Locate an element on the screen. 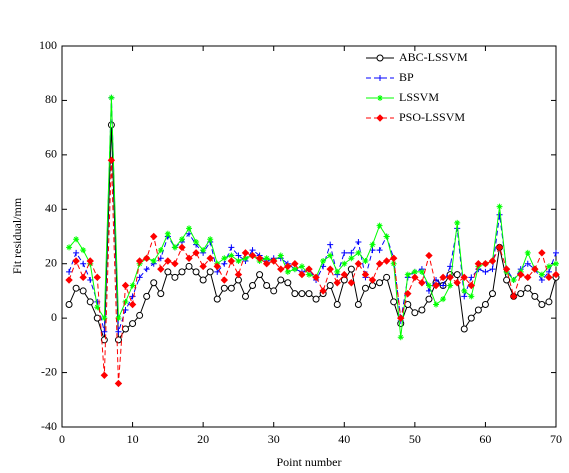 The height and width of the screenshot is (473, 569). y-tick-label: 80 is located at coordinates (51, 99).